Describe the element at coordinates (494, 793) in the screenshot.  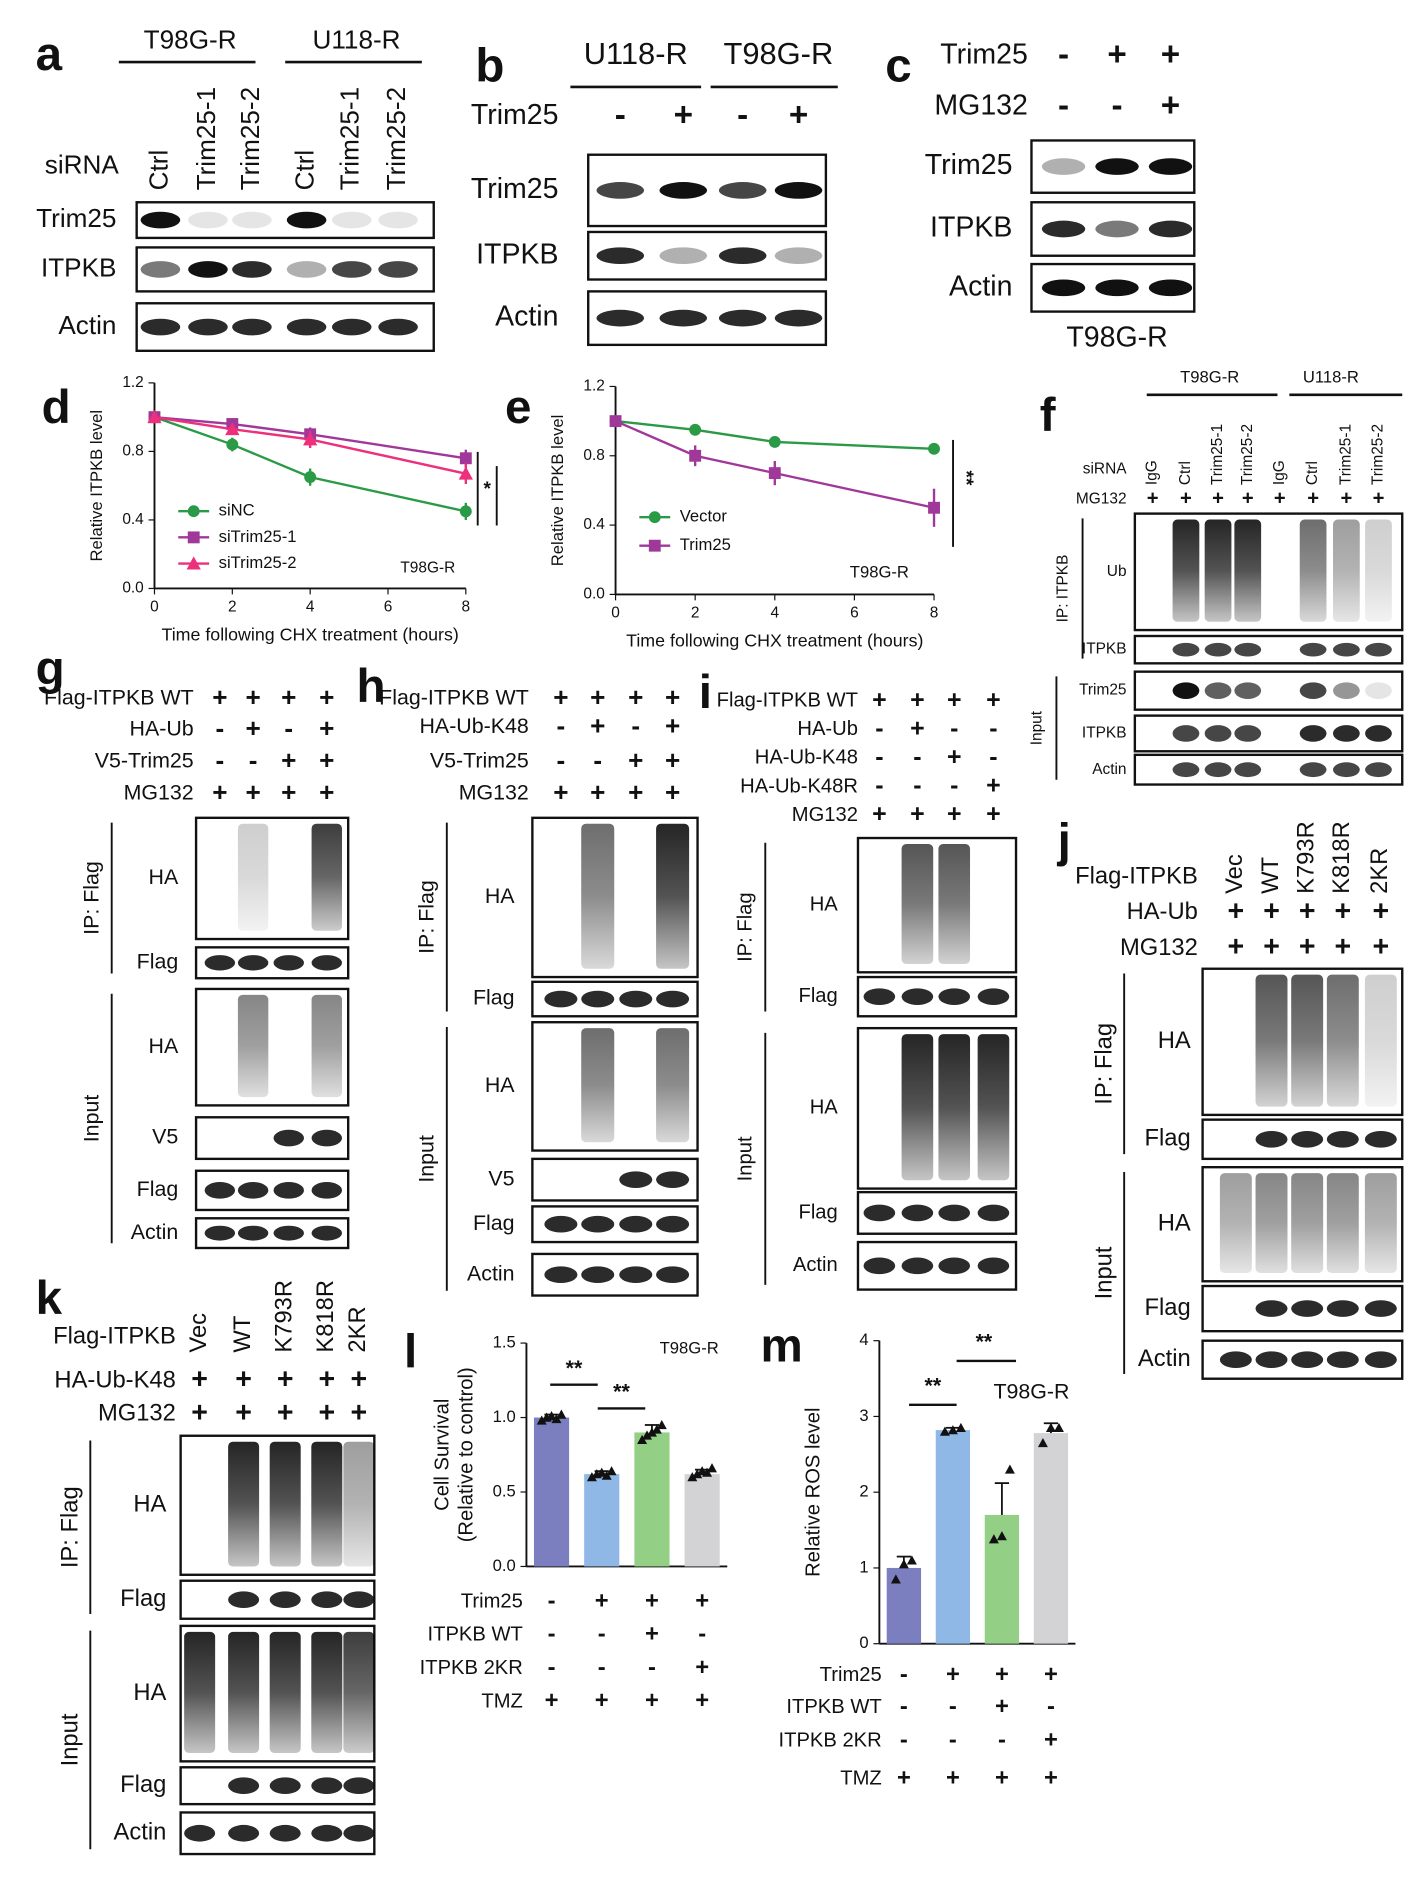
I see `condition-label: MG132` at that location.